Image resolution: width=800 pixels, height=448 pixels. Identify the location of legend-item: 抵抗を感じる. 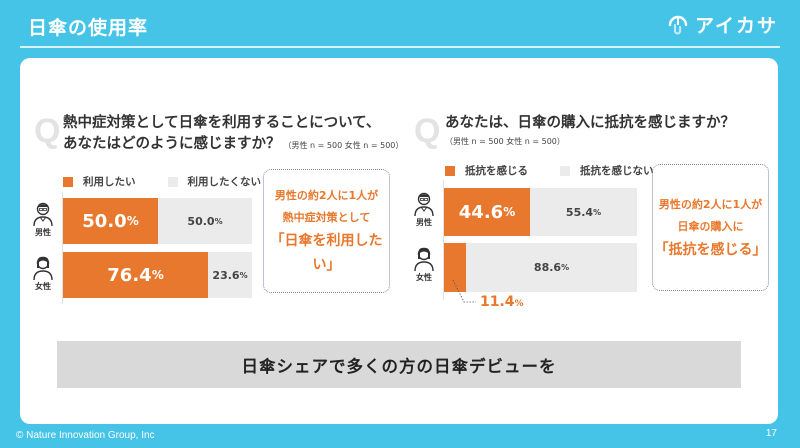
(486, 170).